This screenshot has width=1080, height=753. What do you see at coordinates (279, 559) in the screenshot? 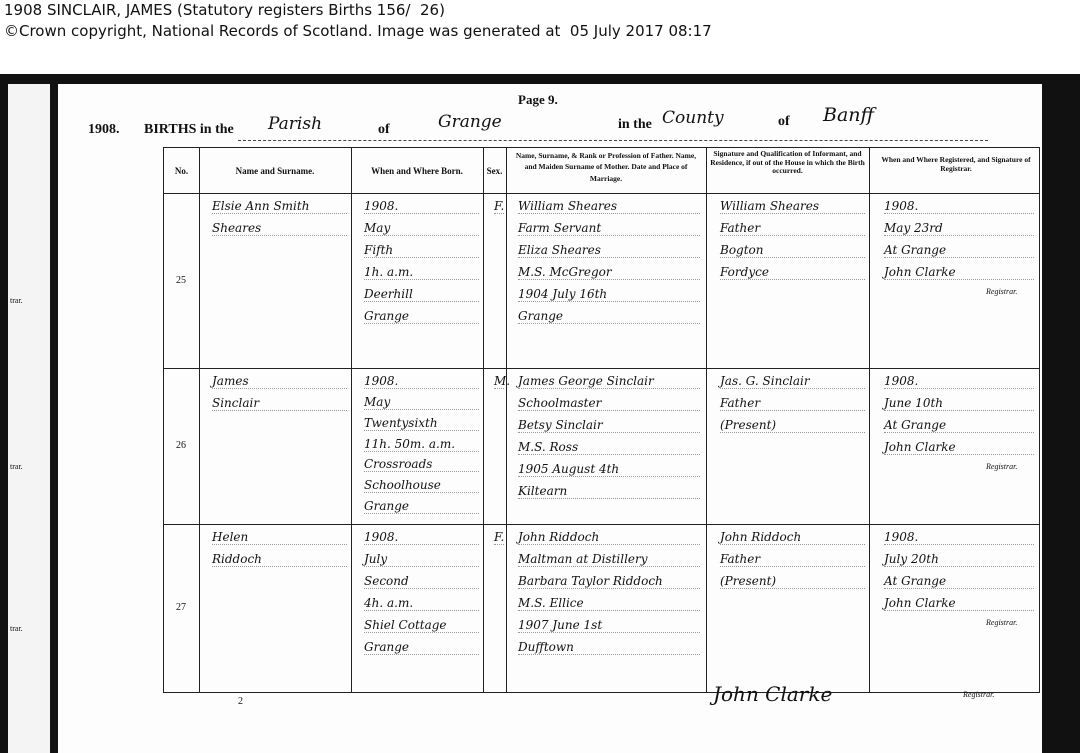
I see `name-line: Riddoch` at bounding box center [279, 559].